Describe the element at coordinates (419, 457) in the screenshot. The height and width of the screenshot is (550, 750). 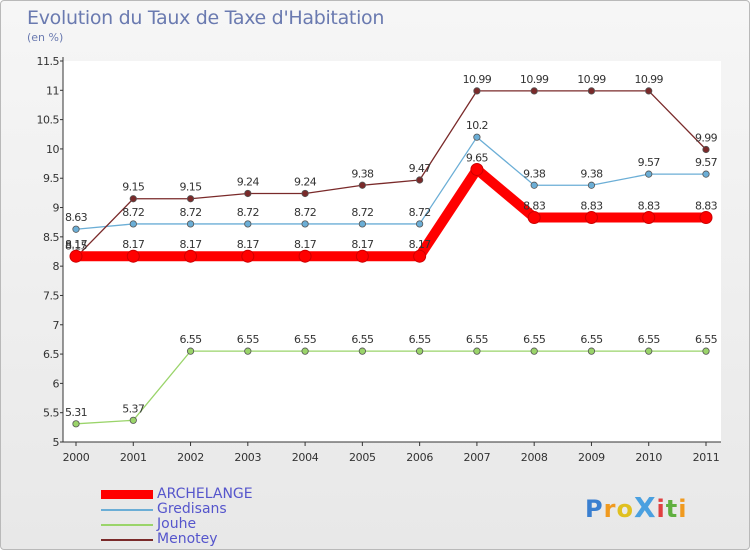
I see `x-tick-label: 2006` at that location.